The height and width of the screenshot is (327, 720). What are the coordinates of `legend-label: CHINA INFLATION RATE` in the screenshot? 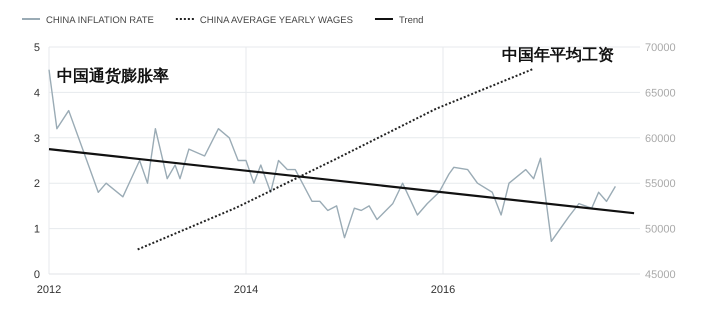 It's located at (100, 20).